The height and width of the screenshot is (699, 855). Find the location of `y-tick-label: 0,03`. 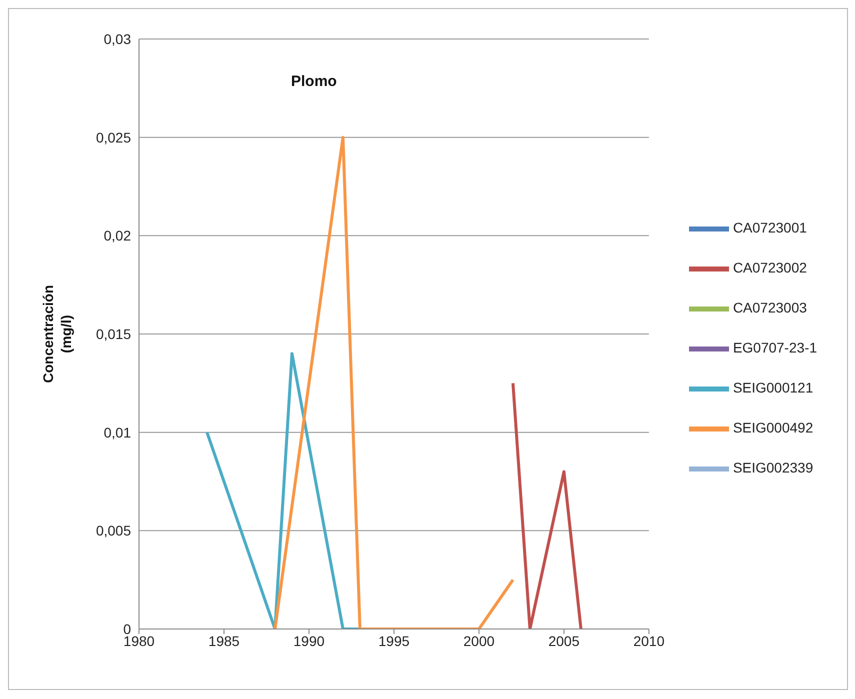

y-tick-label: 0,03 is located at coordinates (118, 38).